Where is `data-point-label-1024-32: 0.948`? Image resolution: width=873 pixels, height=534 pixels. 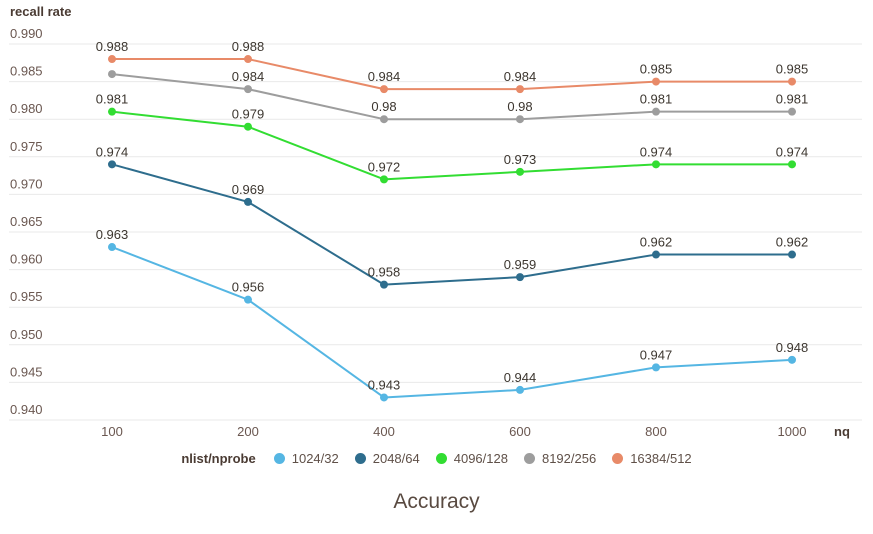 data-point-label-1024-32: 0.948 is located at coordinates (792, 347).